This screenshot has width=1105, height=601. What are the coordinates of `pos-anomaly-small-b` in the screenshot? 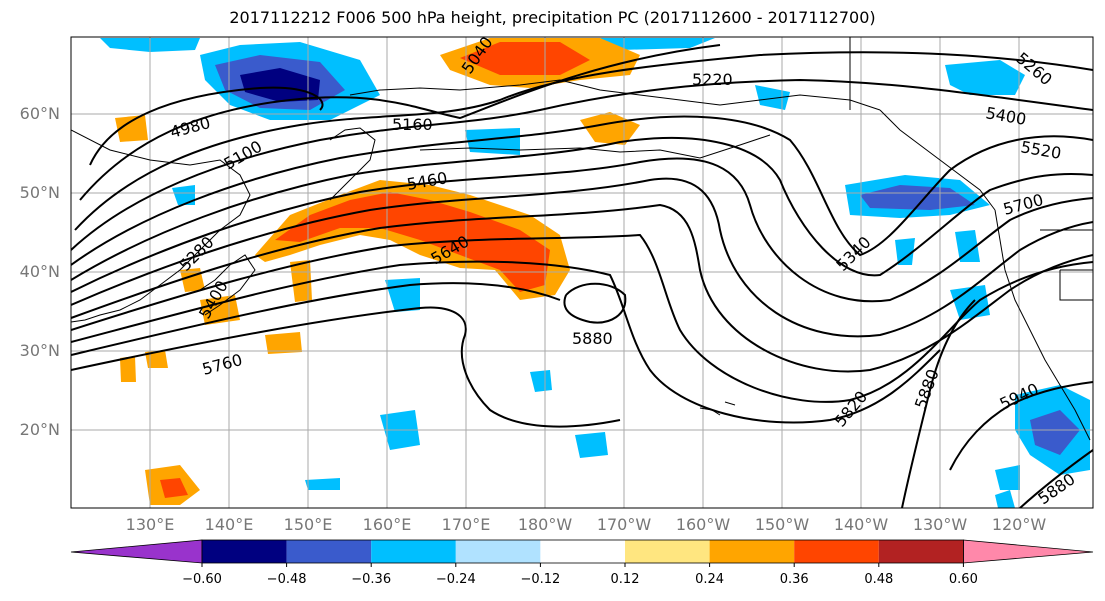 It's located at (283, 343).